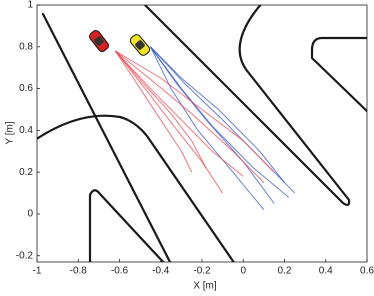 This screenshot has height=296, width=374. I want to click on x-tick-label: -0.8, so click(79, 271).